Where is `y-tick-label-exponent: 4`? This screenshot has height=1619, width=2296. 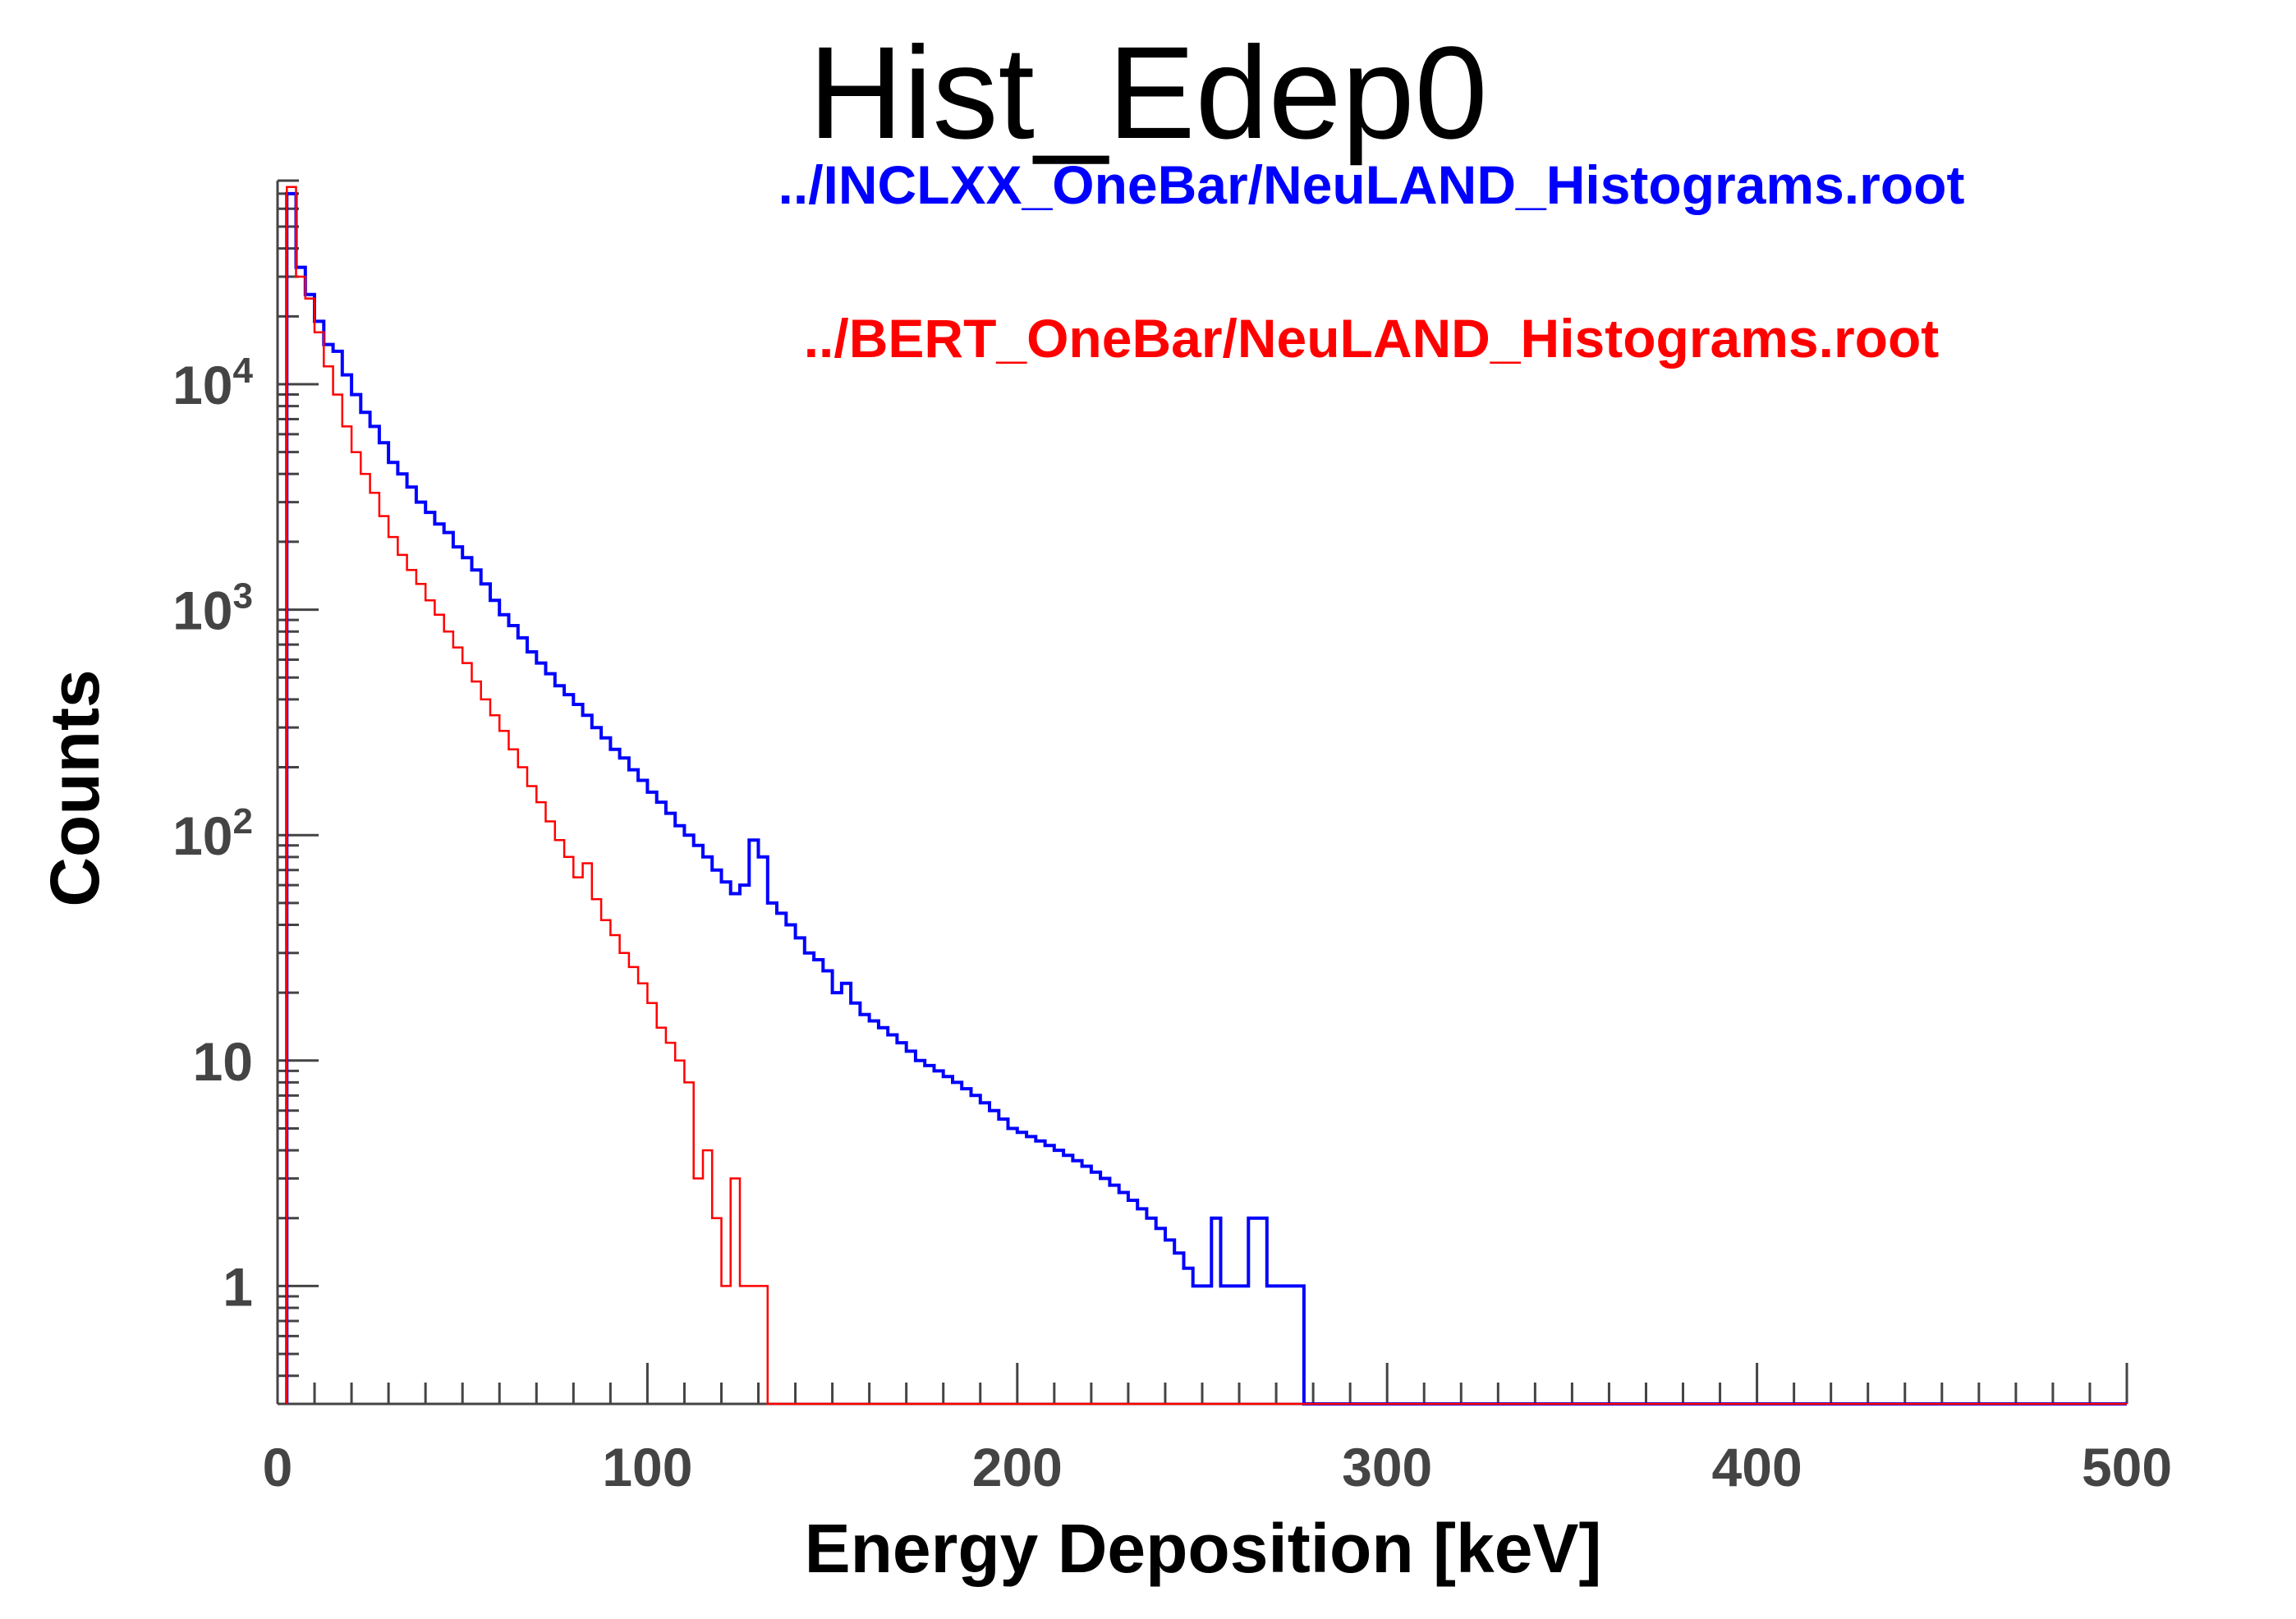 y-tick-label-exponent: 4 is located at coordinates (243, 371).